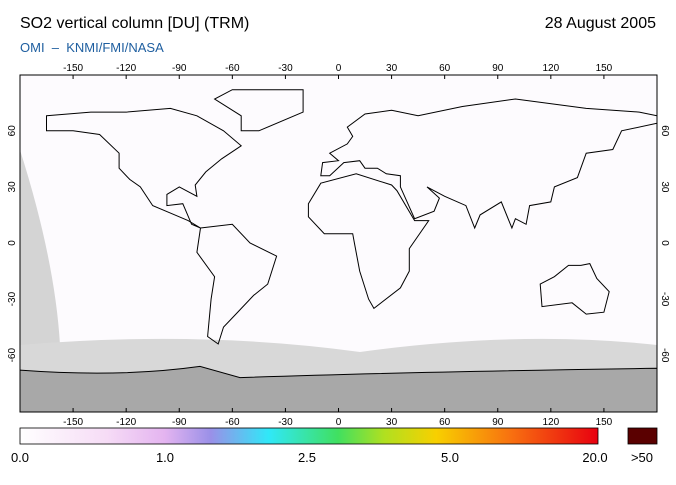 This screenshot has height=485, width=676. Describe the element at coordinates (12, 187) in the screenshot. I see `lat-label-left: 30` at that location.